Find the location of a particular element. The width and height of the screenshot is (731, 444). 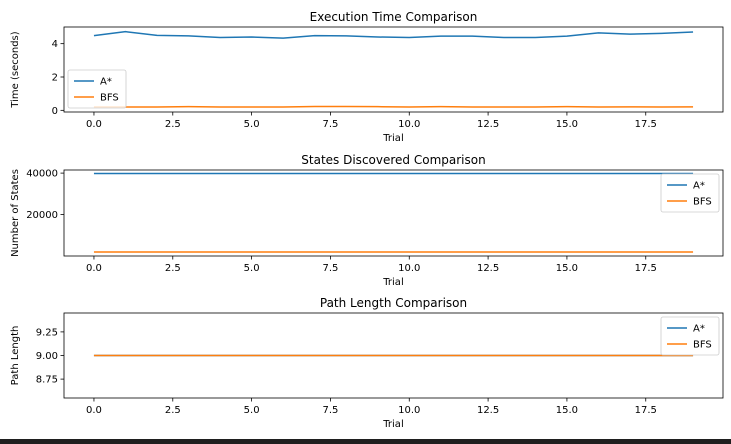

chart-title: Execution Time Comparison is located at coordinates (394, 17).